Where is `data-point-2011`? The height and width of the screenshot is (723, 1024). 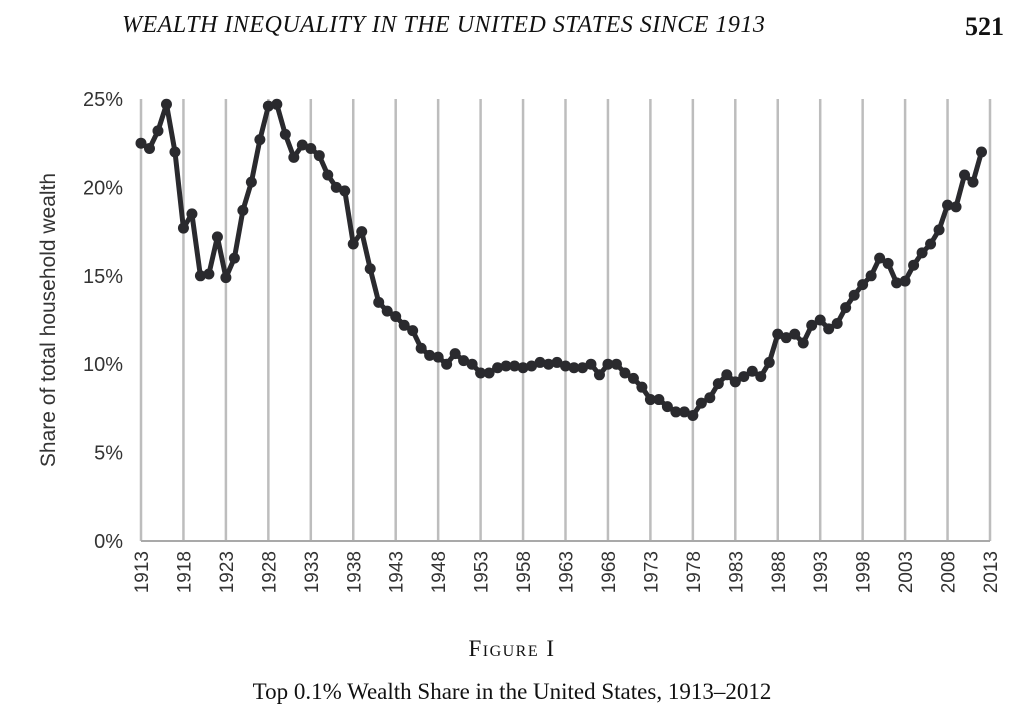 data-point-2011 is located at coordinates (973, 182).